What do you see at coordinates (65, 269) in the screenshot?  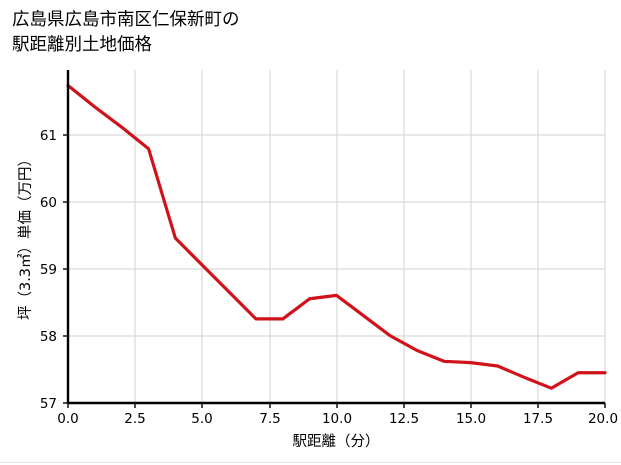 I see `y-tick-marks` at bounding box center [65, 269].